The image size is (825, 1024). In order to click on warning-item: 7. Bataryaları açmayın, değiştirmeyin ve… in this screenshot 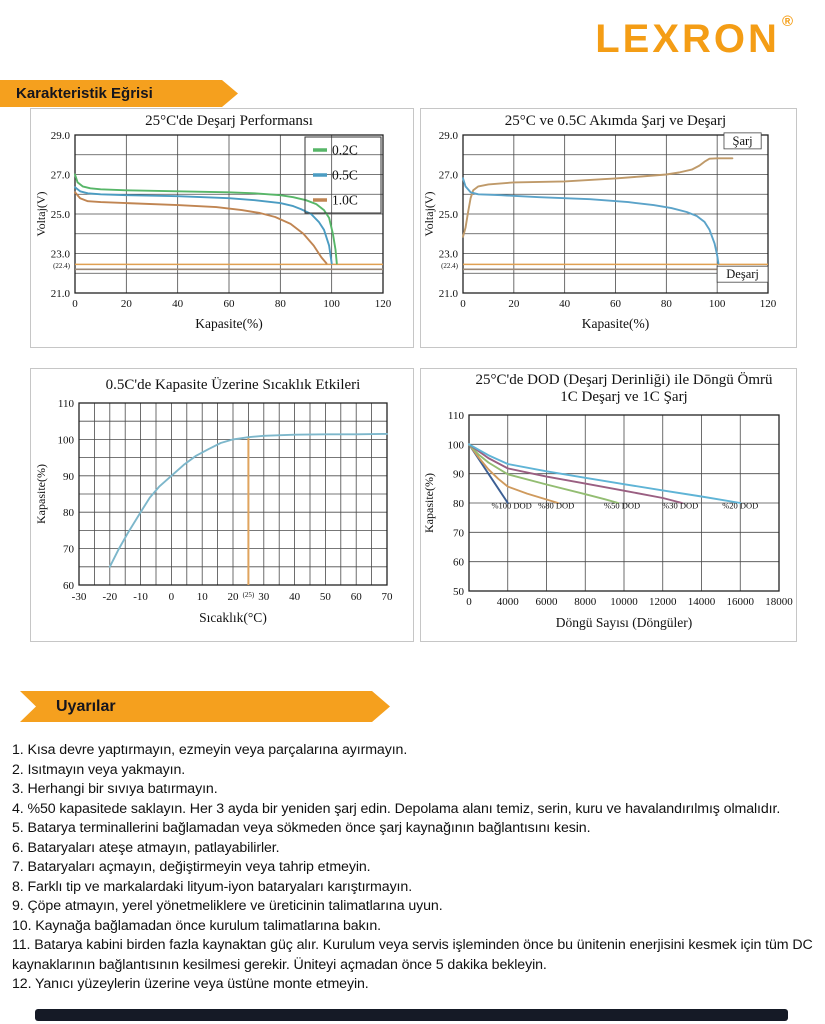, I will do `click(191, 867)`.